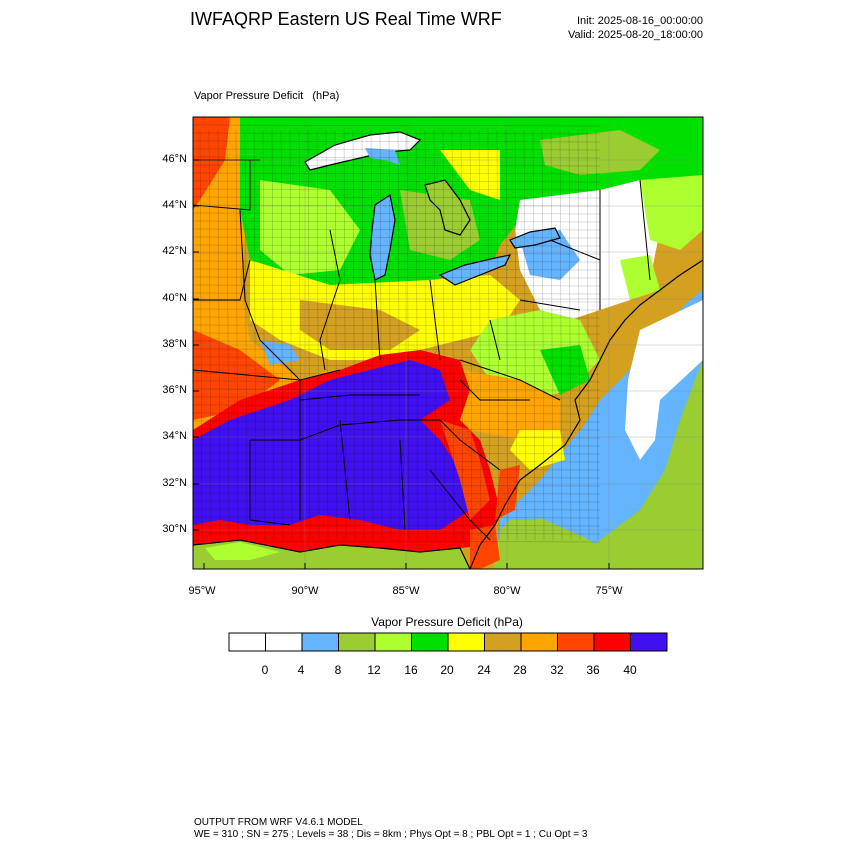 Image resolution: width=850 pixels, height=850 pixels. Describe the element at coordinates (507, 492) in the screenshot. I see `sc-coast-red` at that location.